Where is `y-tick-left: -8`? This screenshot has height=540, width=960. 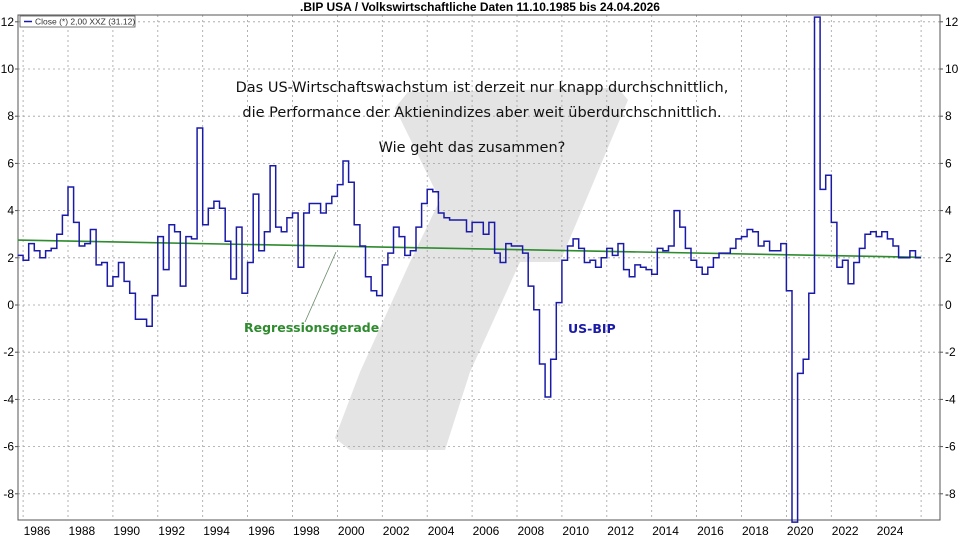 y-tick-left: -8 is located at coordinates (8, 494).